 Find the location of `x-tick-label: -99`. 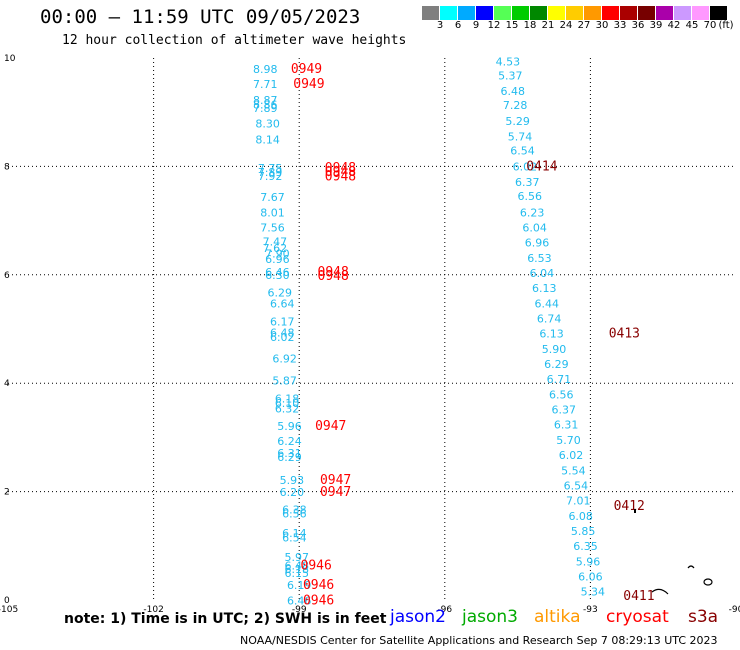

x-tick-label: -99 is located at coordinates (299, 610).